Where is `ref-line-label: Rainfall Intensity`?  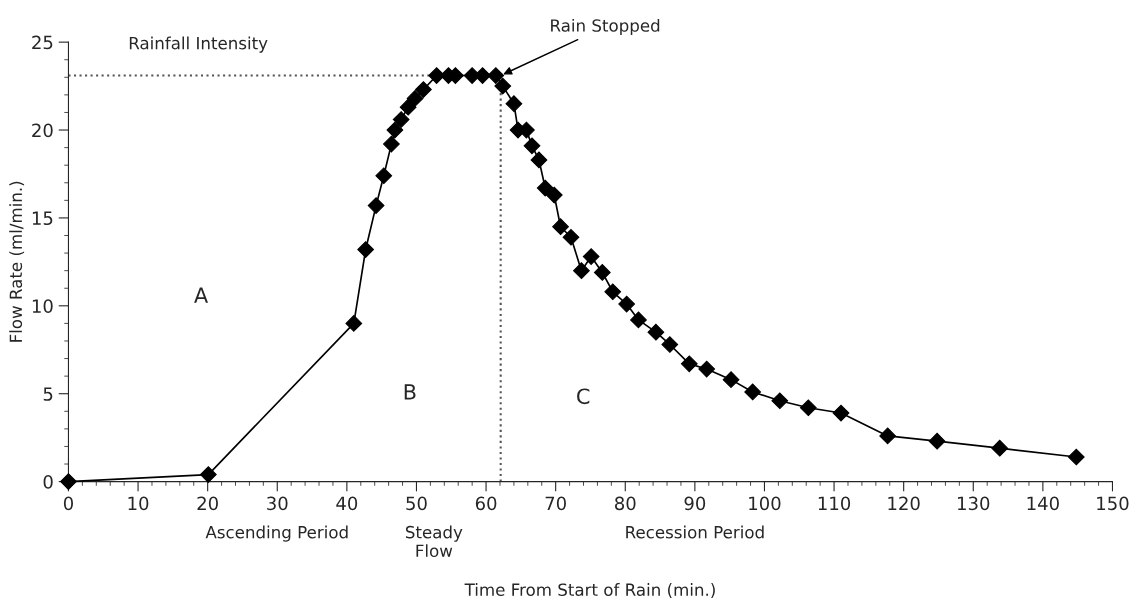 ref-line-label: Rainfall Intensity is located at coordinates (198, 44).